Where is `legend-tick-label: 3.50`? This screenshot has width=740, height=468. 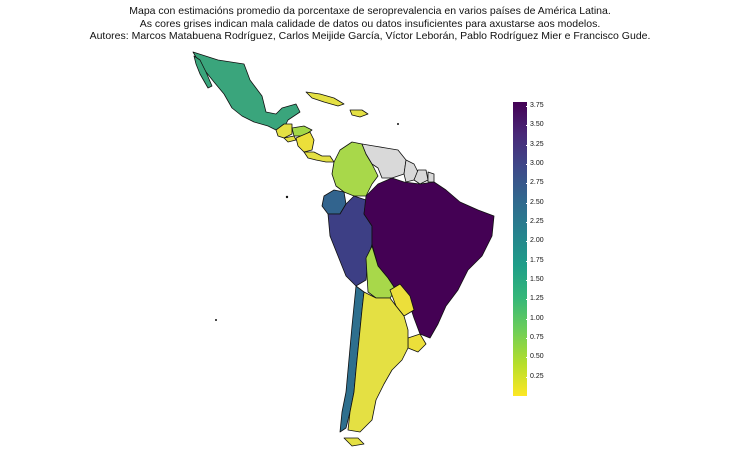 legend-tick-label: 3.50 is located at coordinates (535, 125).